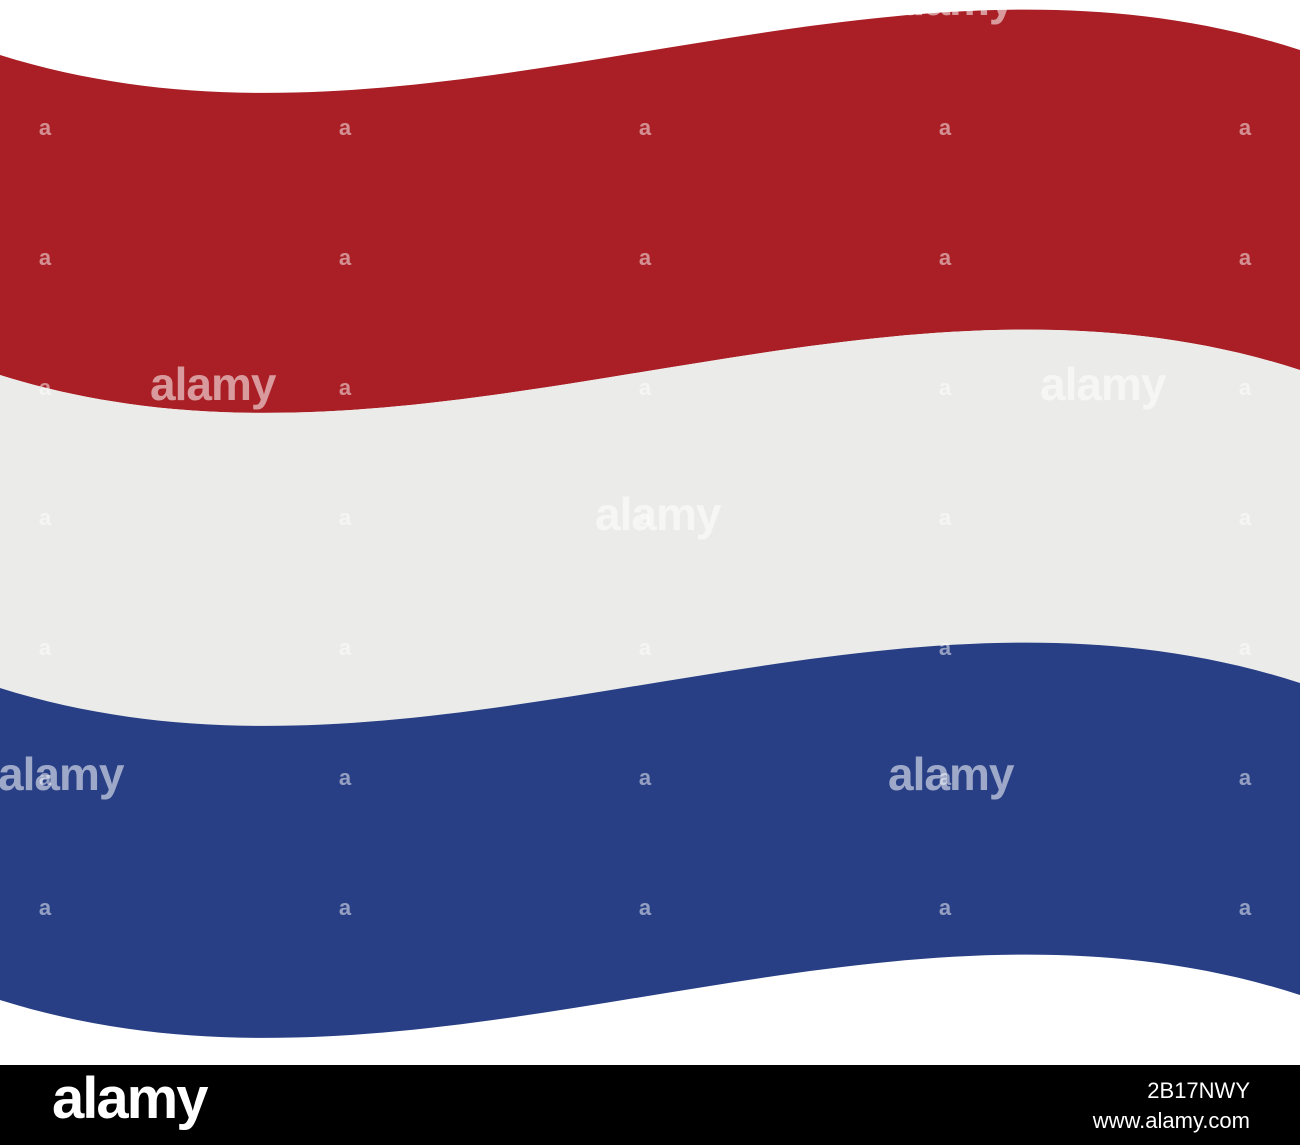 This screenshot has width=1300, height=1145. I want to click on footer-bar, so click(650, 1105).